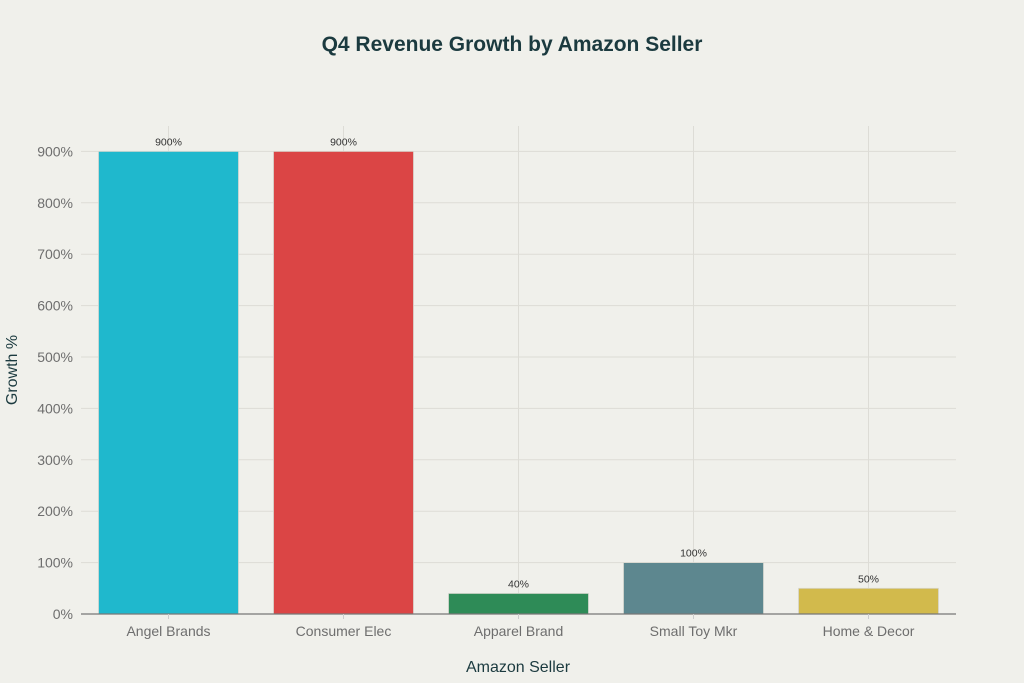 This screenshot has height=683, width=1024. I want to click on chart-title: Q4 Revenue Growth by Amazon Seller, so click(512, 44).